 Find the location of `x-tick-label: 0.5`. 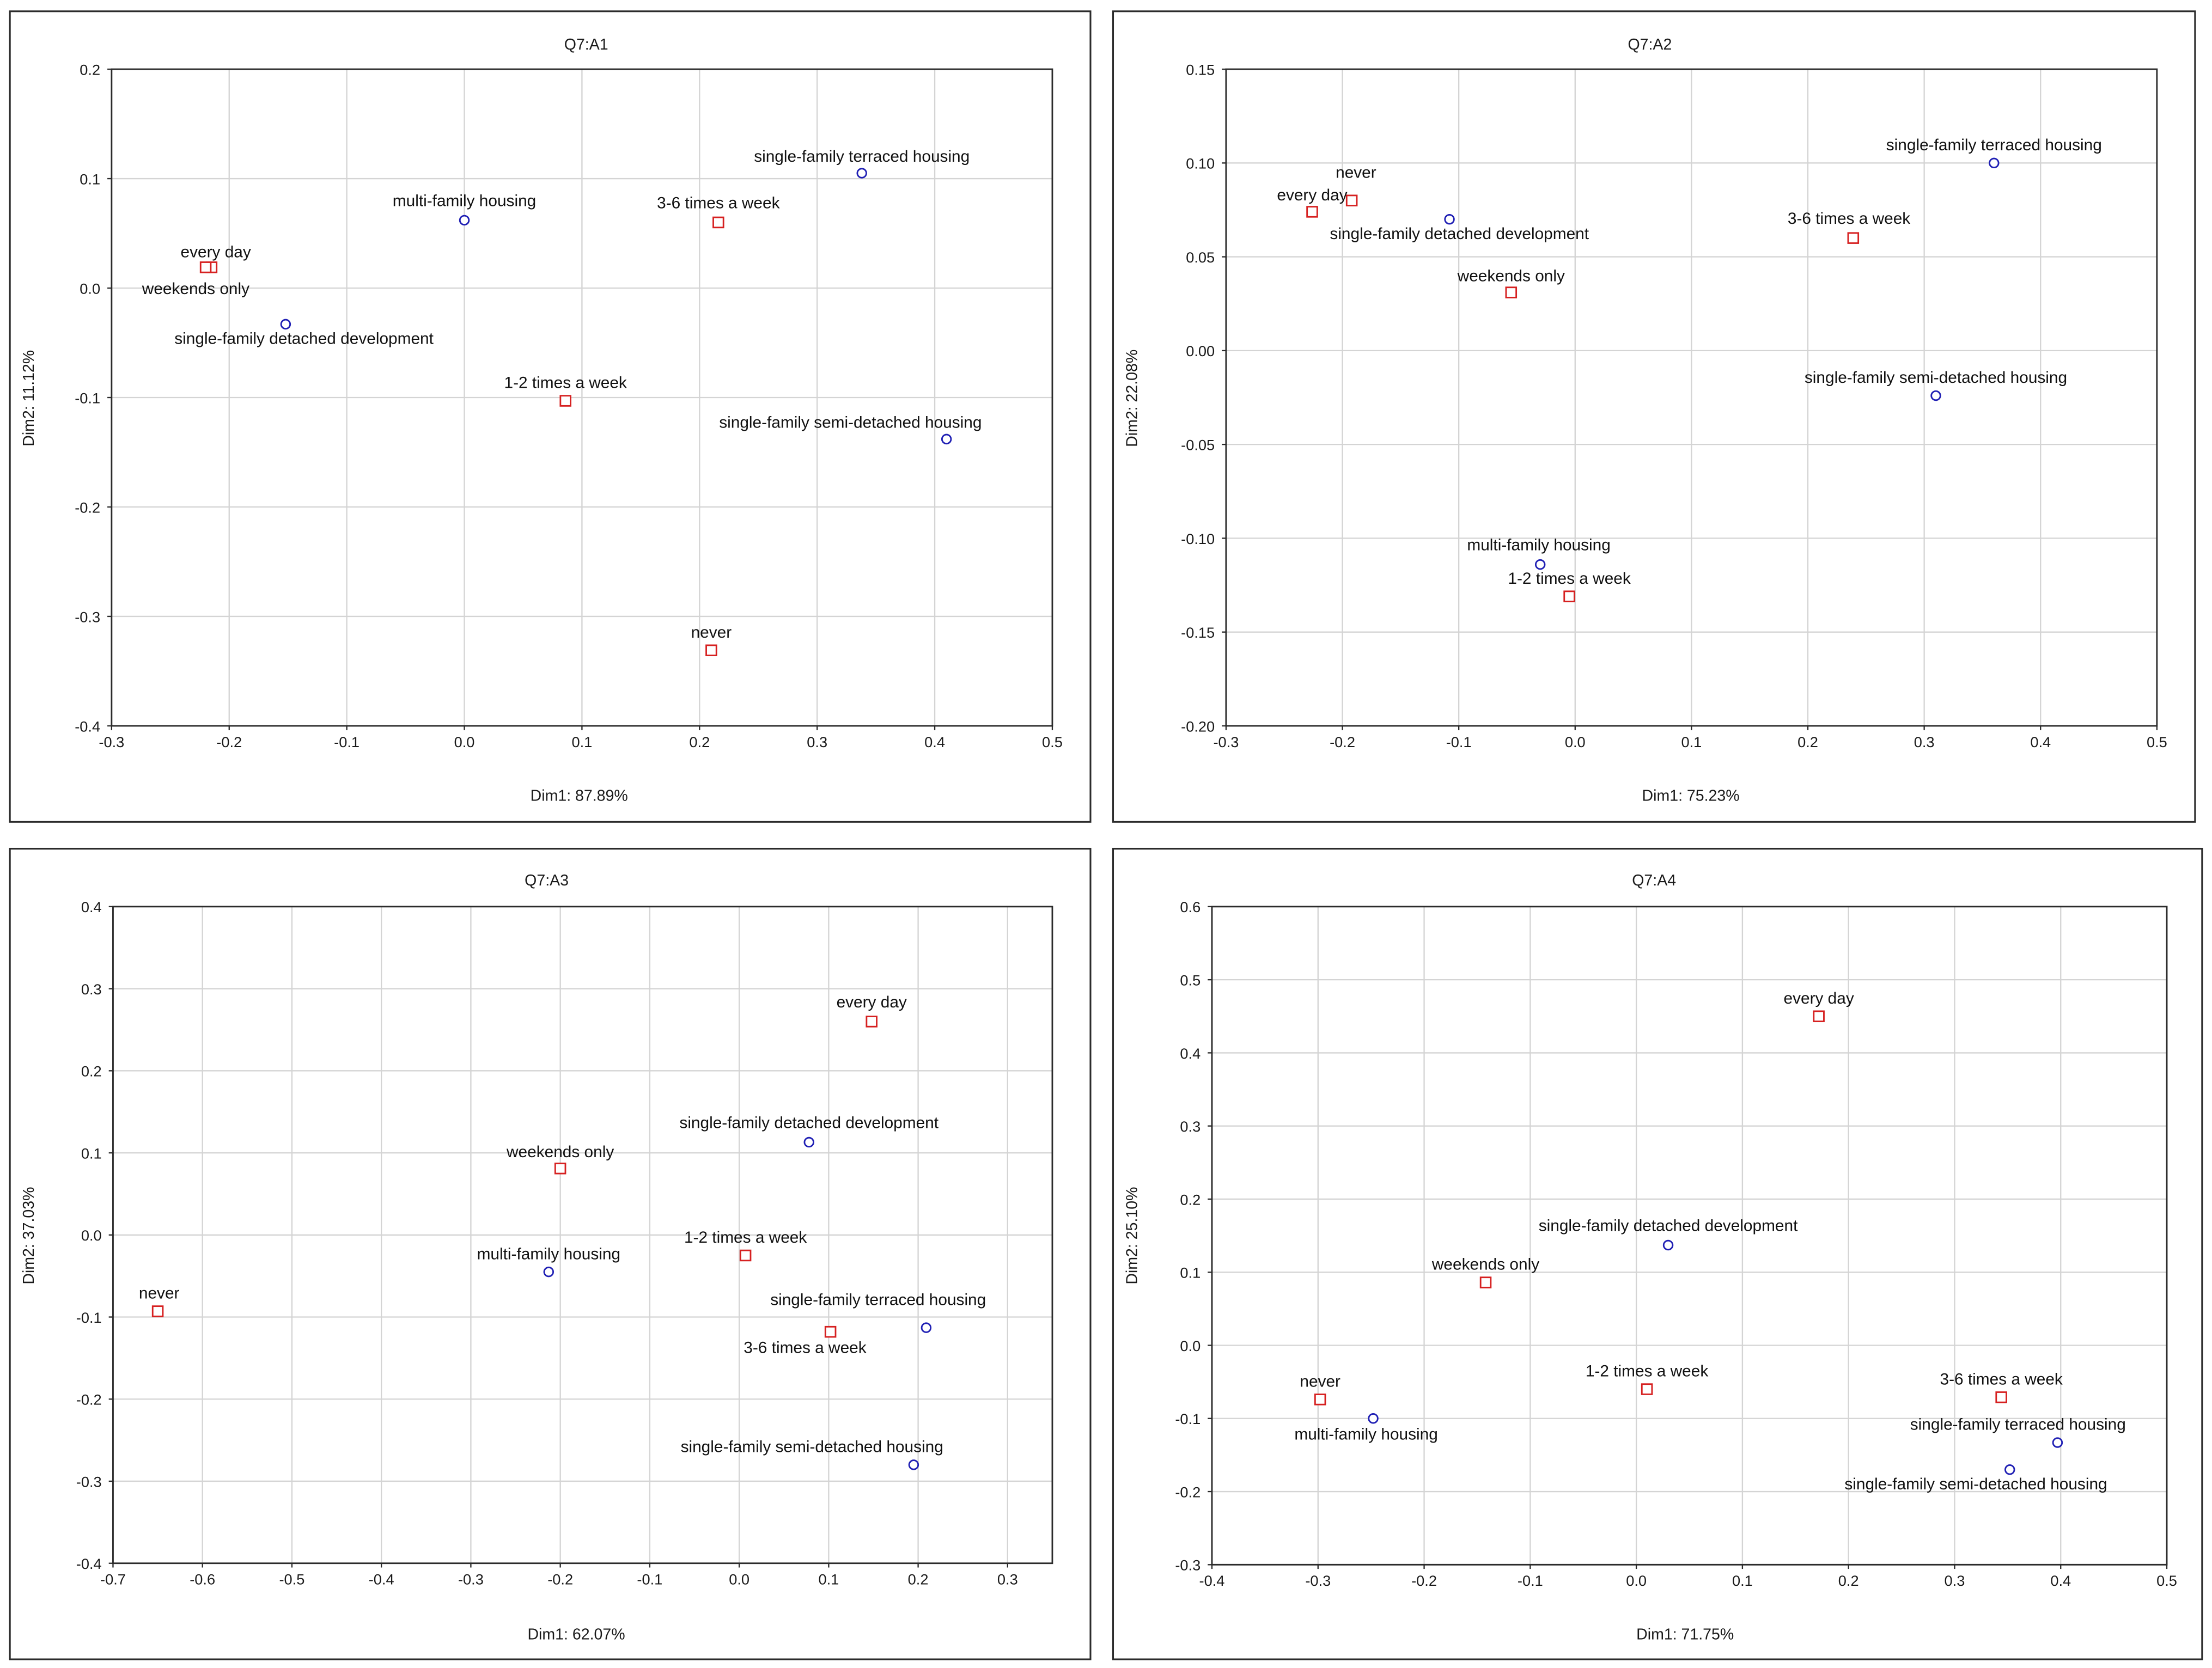

x-tick-label: 0.5 is located at coordinates (1052, 742).